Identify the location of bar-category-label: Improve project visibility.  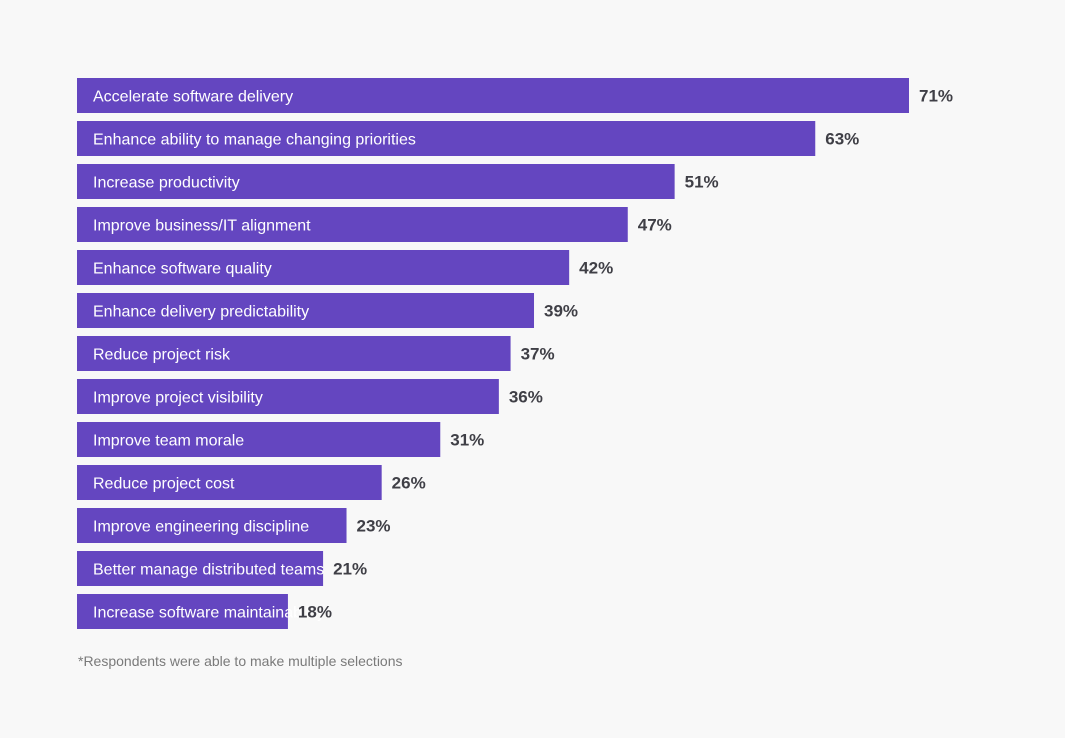
(178, 398).